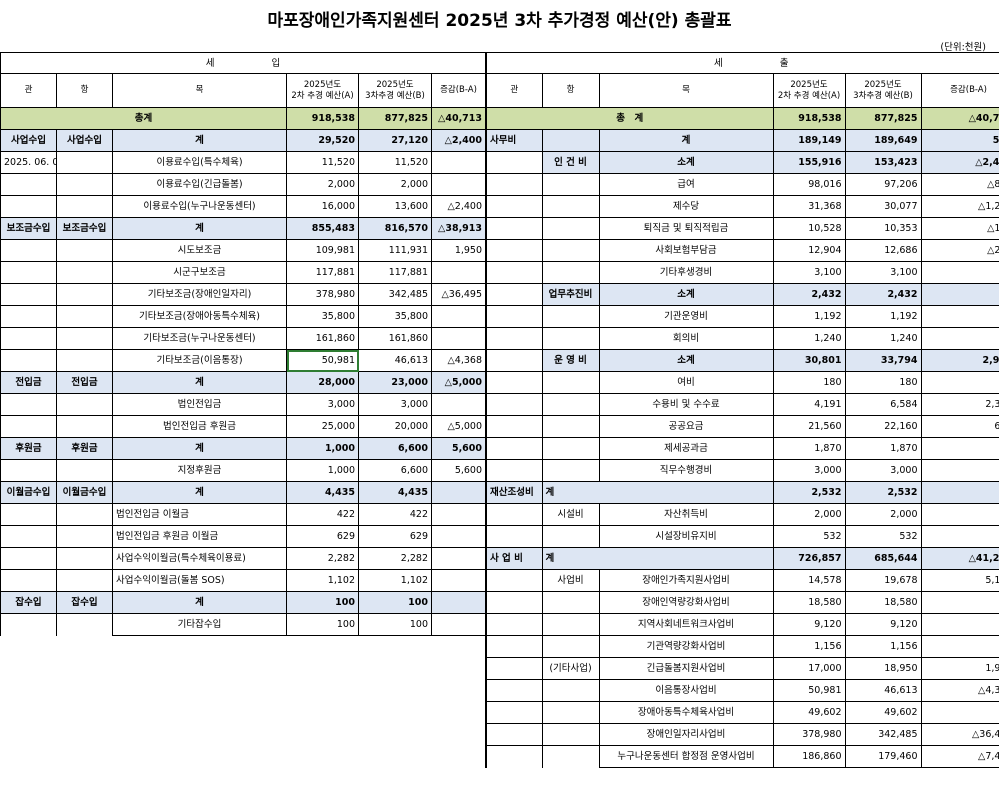 The height and width of the screenshot is (799, 999). Describe the element at coordinates (629, 118) in the screenshot. I see `total-label: 총 계` at that location.